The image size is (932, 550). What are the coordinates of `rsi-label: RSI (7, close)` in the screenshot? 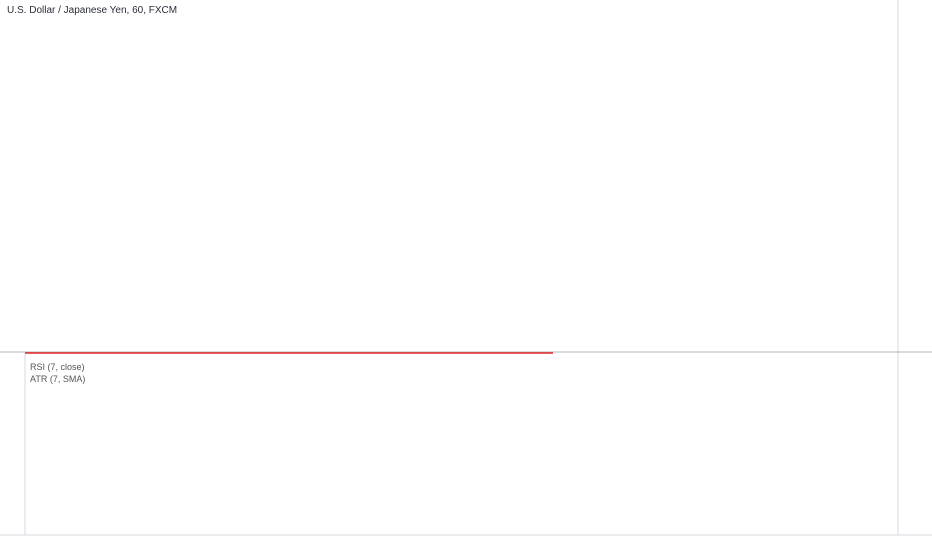 It's located at (57, 367).